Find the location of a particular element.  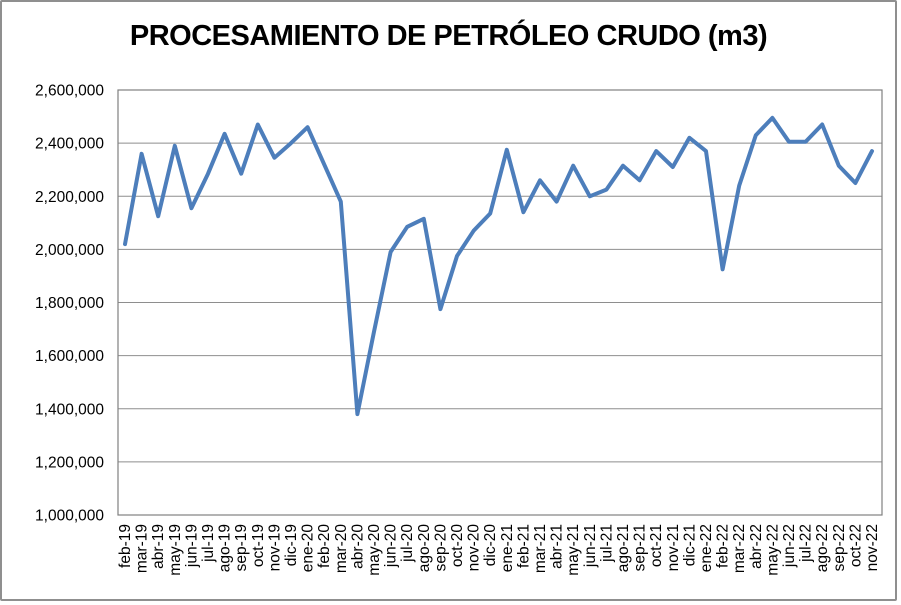

x-axis-label: may-21 is located at coordinates (573, 550).